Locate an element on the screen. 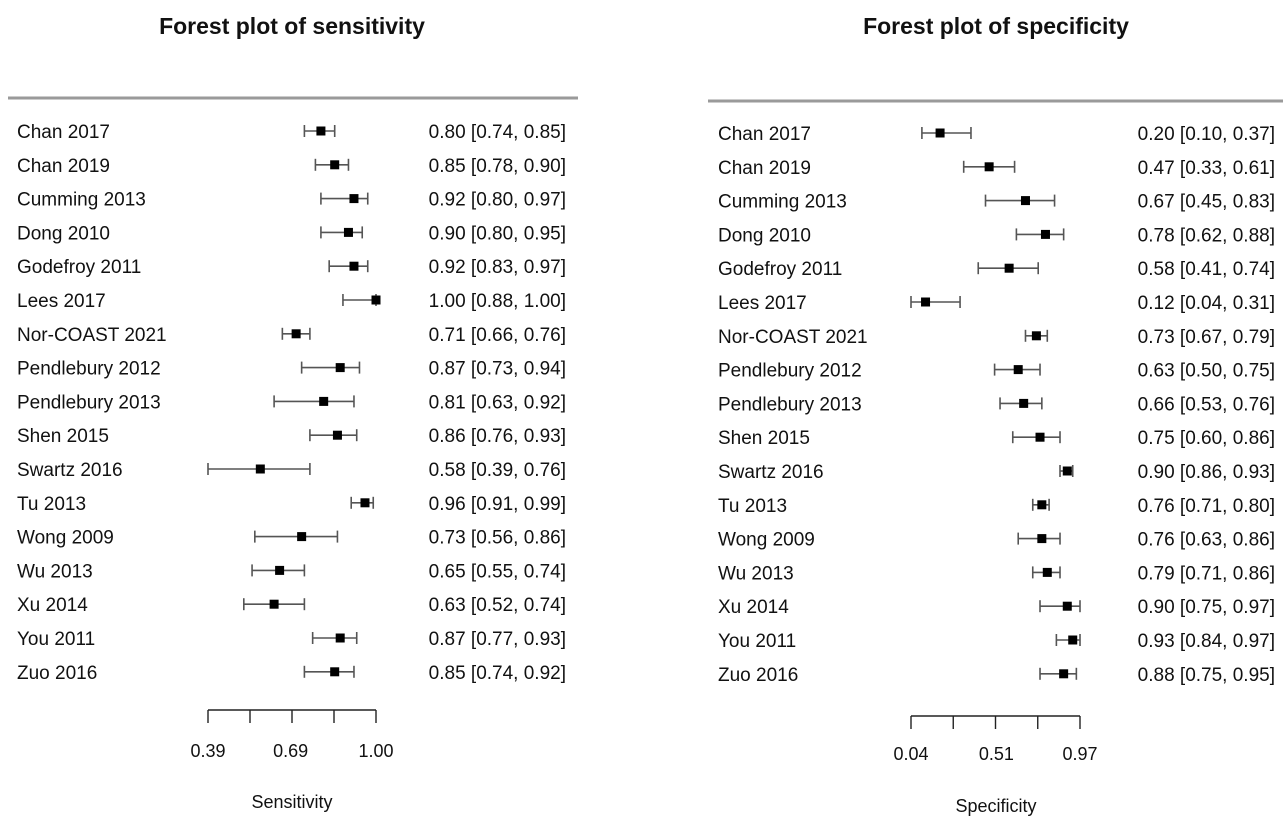 This screenshot has height=819, width=1283. ci-text: 0.75 [0.60, 0.86] is located at coordinates (1206, 438).